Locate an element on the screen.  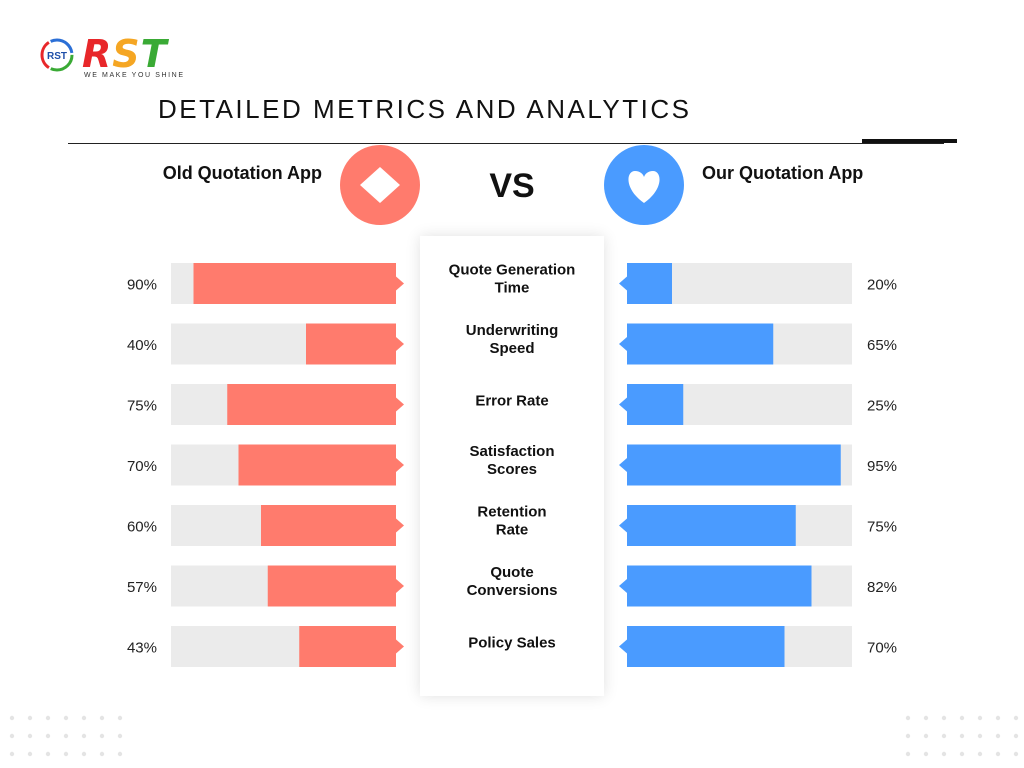
category-label: Quote Generation Time is located at coordinates (512, 279).